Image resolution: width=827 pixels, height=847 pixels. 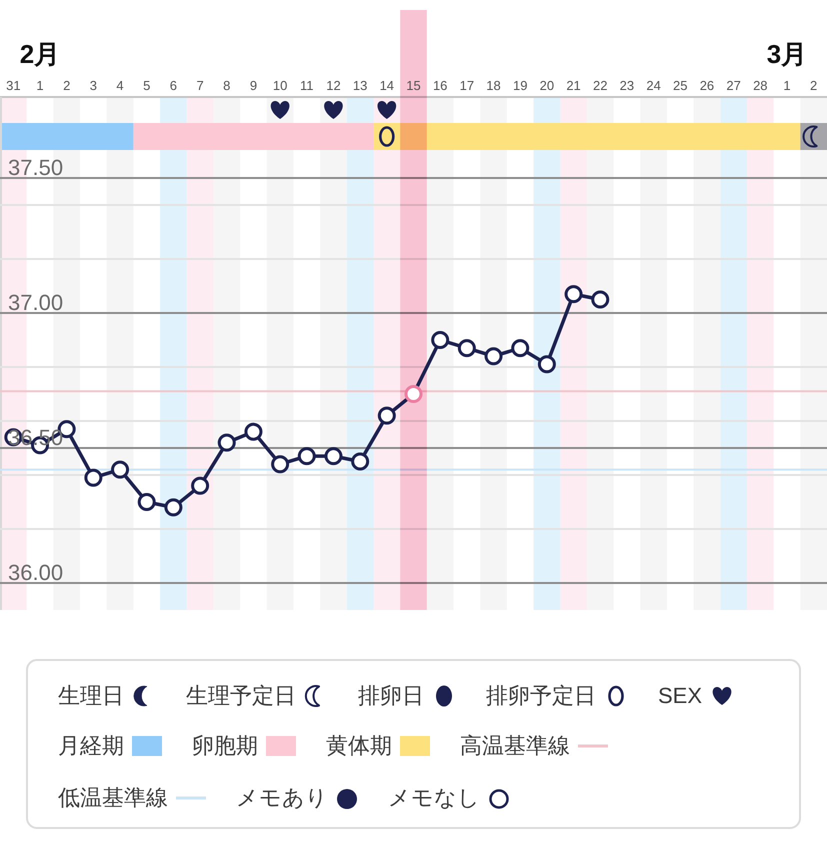 I want to click on x-tick-label: 21, so click(x=573, y=85).